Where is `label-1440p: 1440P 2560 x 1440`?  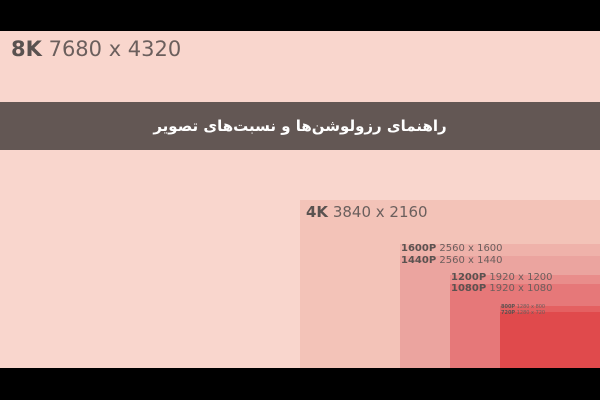
label-1440p: 1440P 2560 x 1440 is located at coordinates (452, 260).